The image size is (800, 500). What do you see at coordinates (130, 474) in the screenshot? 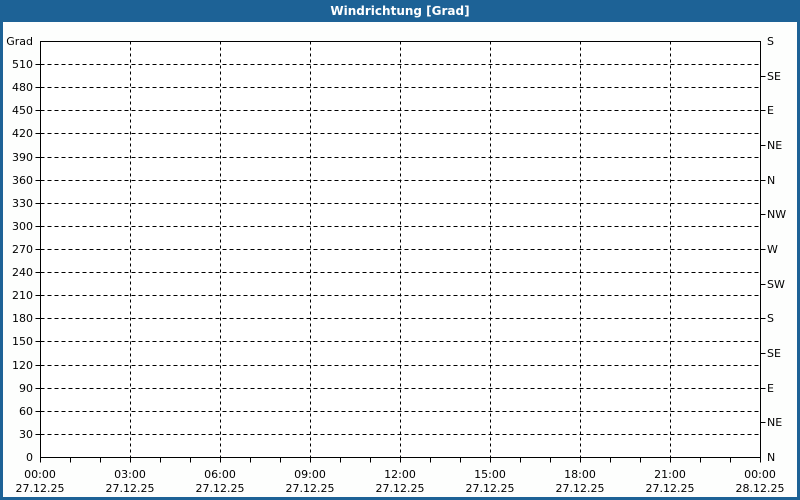
I see `x-time-label: 03:00` at bounding box center [130, 474].